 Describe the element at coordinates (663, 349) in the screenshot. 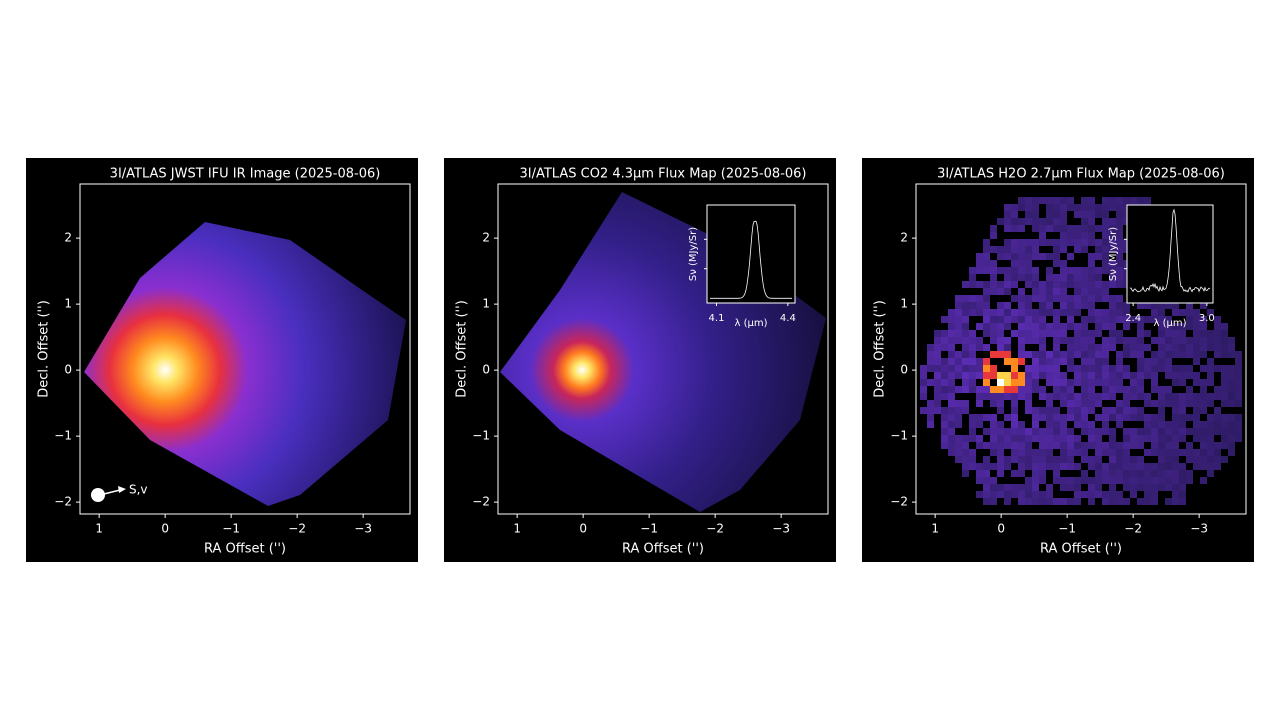

I see `plot-frame` at that location.